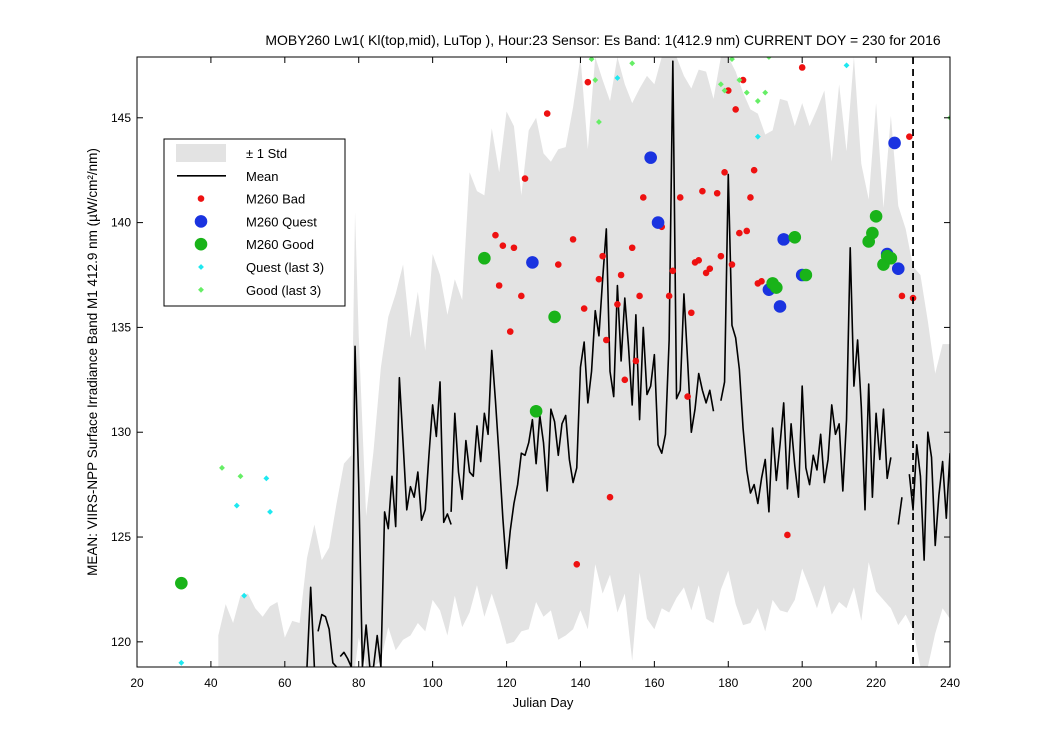 This screenshot has height=755, width=1050. What do you see at coordinates (285, 267) in the screenshot?
I see `legend-label: Quest (last 3)` at bounding box center [285, 267].